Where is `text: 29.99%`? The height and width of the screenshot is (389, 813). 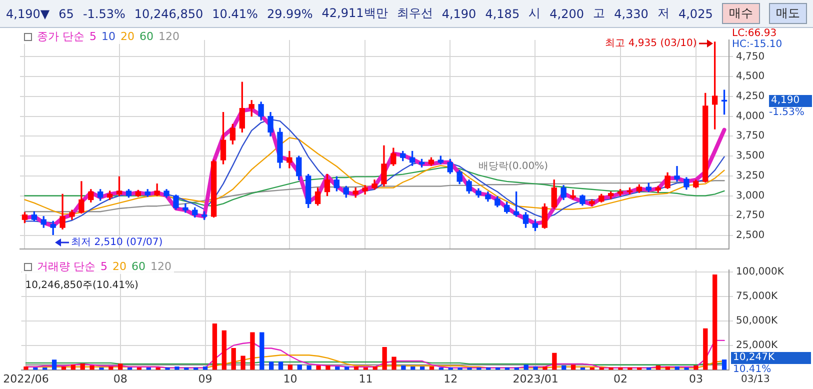 text: 29.99% is located at coordinates (289, 13).